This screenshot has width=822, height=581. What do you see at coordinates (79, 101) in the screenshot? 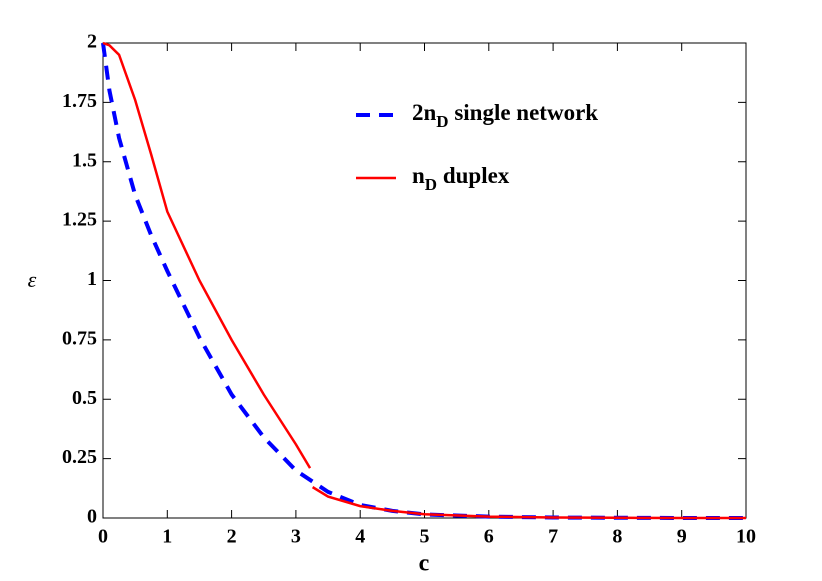
I see `y-tick-label: 1.75` at bounding box center [79, 101].